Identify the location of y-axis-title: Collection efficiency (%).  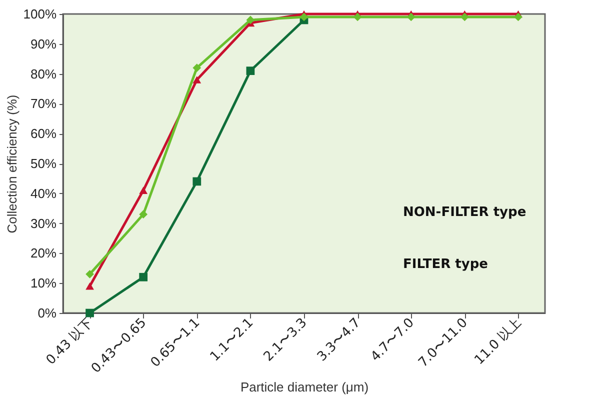
(12, 164).